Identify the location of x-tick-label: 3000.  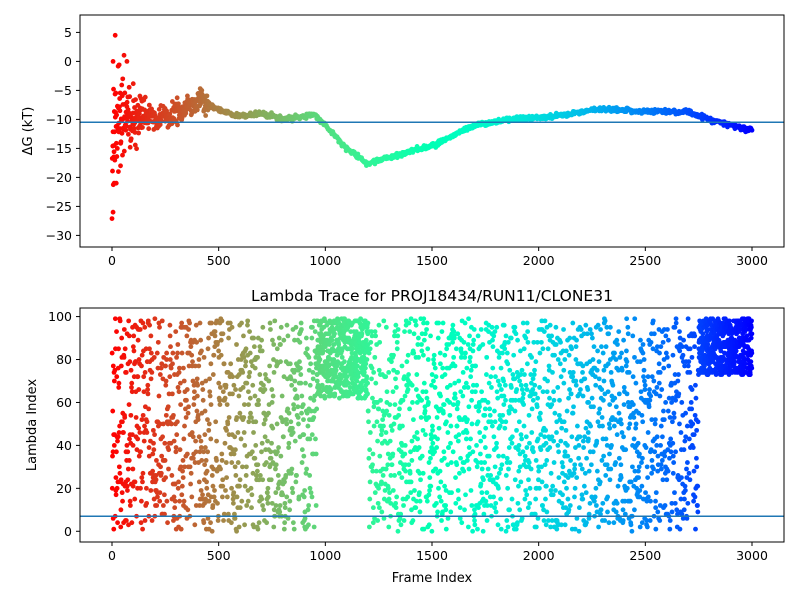
(752, 260).